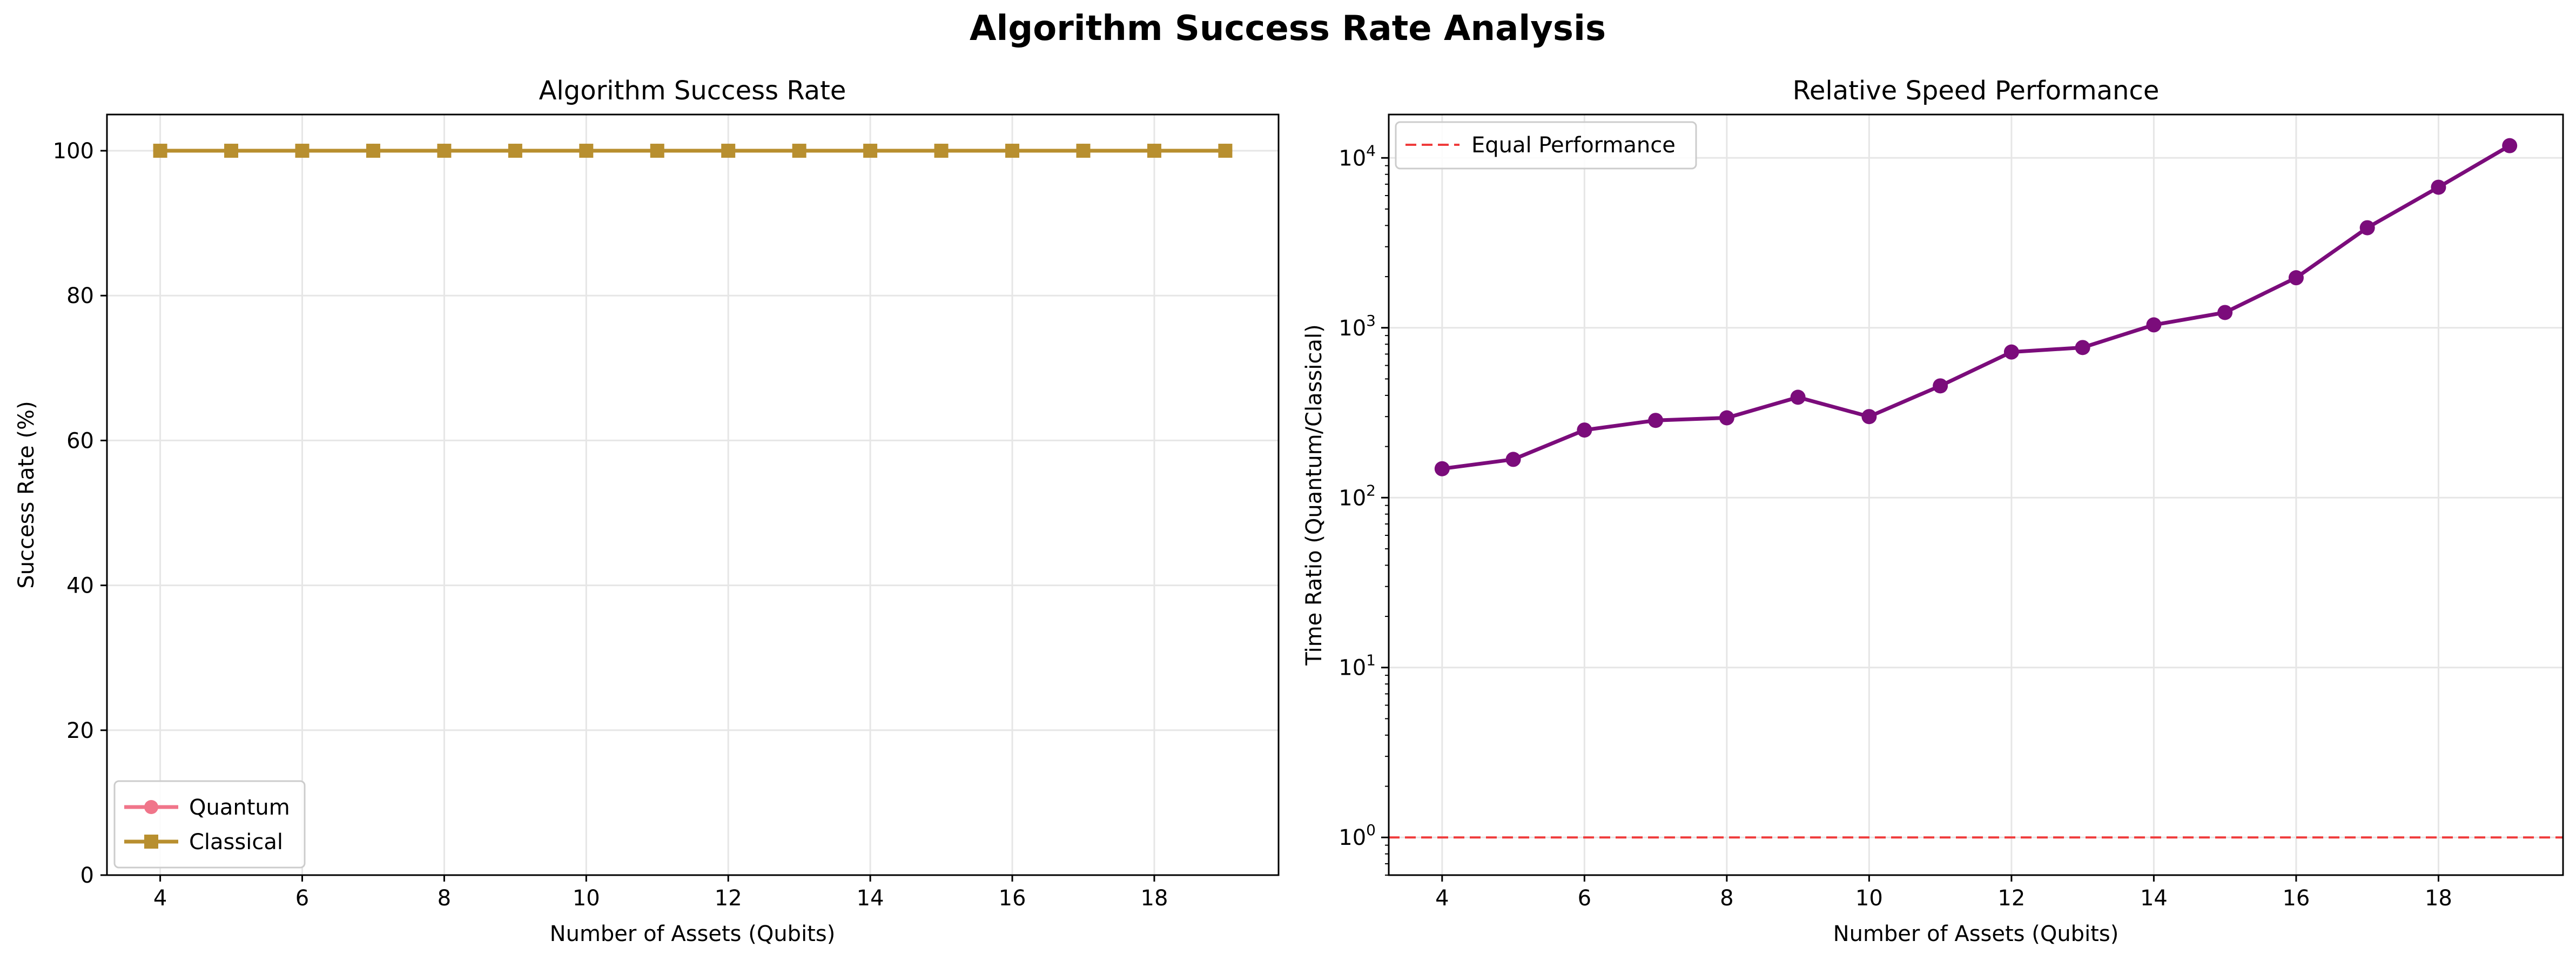  What do you see at coordinates (1357, 326) in the screenshot?
I see `right-y-tick-label: 10³` at bounding box center [1357, 326].